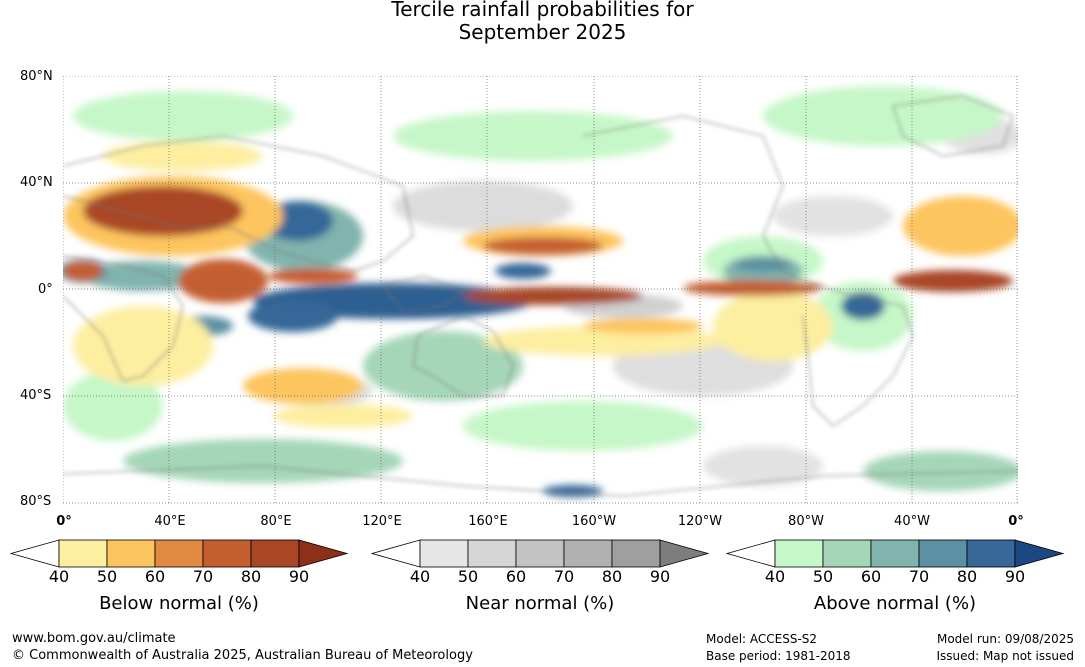 The image size is (1085, 667). What do you see at coordinates (323, 553) in the screenshot?
I see `below-colorbar-high-arrow` at bounding box center [323, 553].